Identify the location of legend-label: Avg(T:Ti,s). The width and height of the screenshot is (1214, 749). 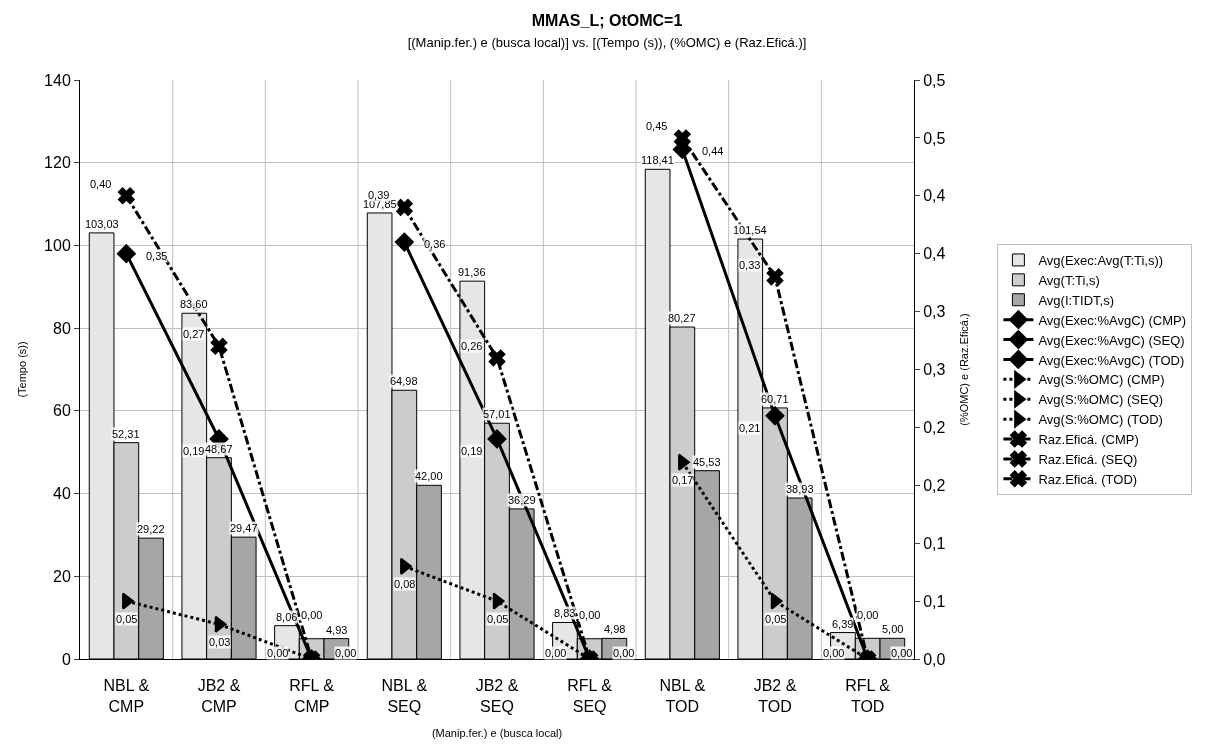
(1069, 280).